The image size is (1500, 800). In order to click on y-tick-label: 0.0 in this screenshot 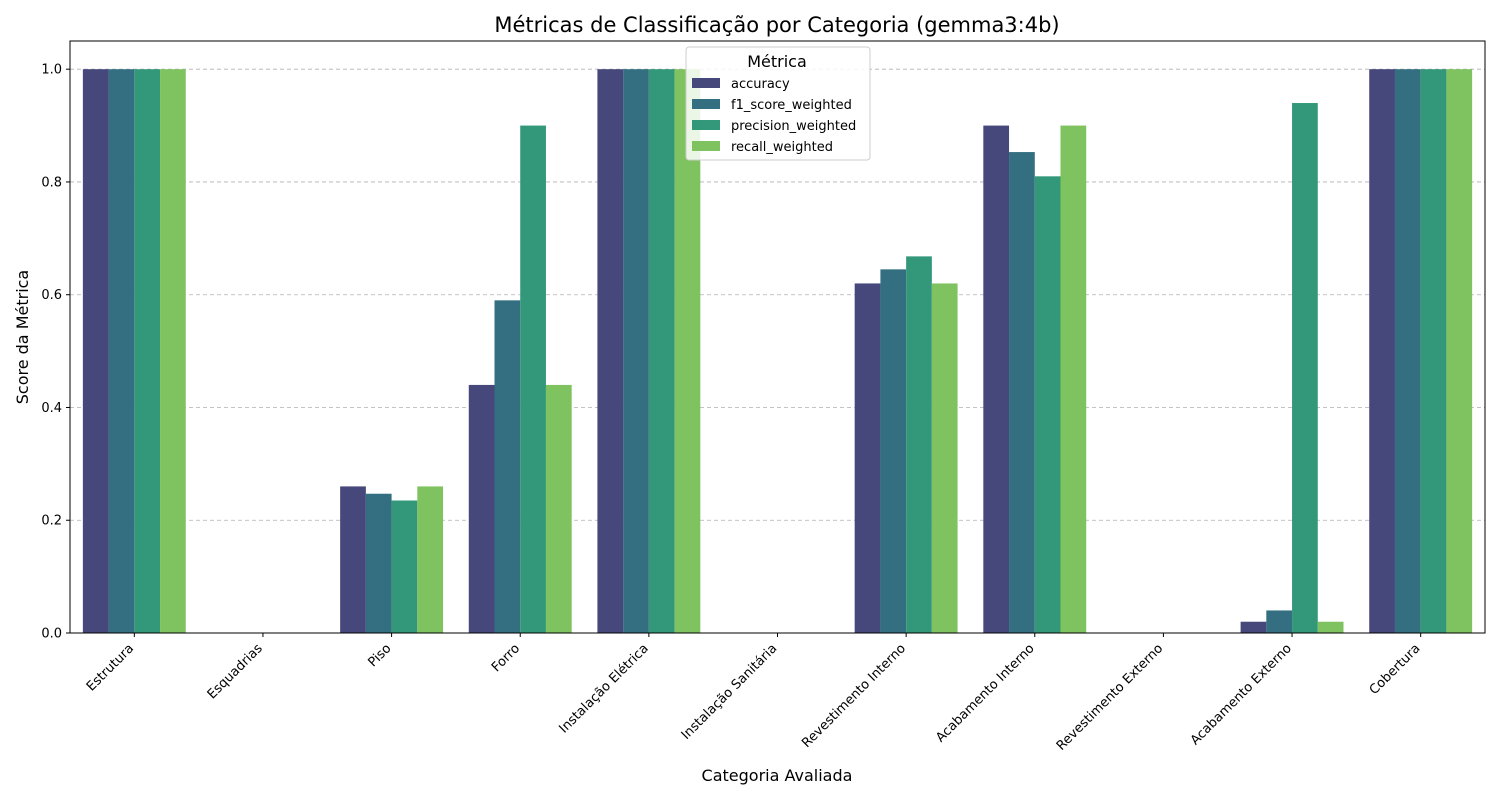, I will do `click(51, 634)`.